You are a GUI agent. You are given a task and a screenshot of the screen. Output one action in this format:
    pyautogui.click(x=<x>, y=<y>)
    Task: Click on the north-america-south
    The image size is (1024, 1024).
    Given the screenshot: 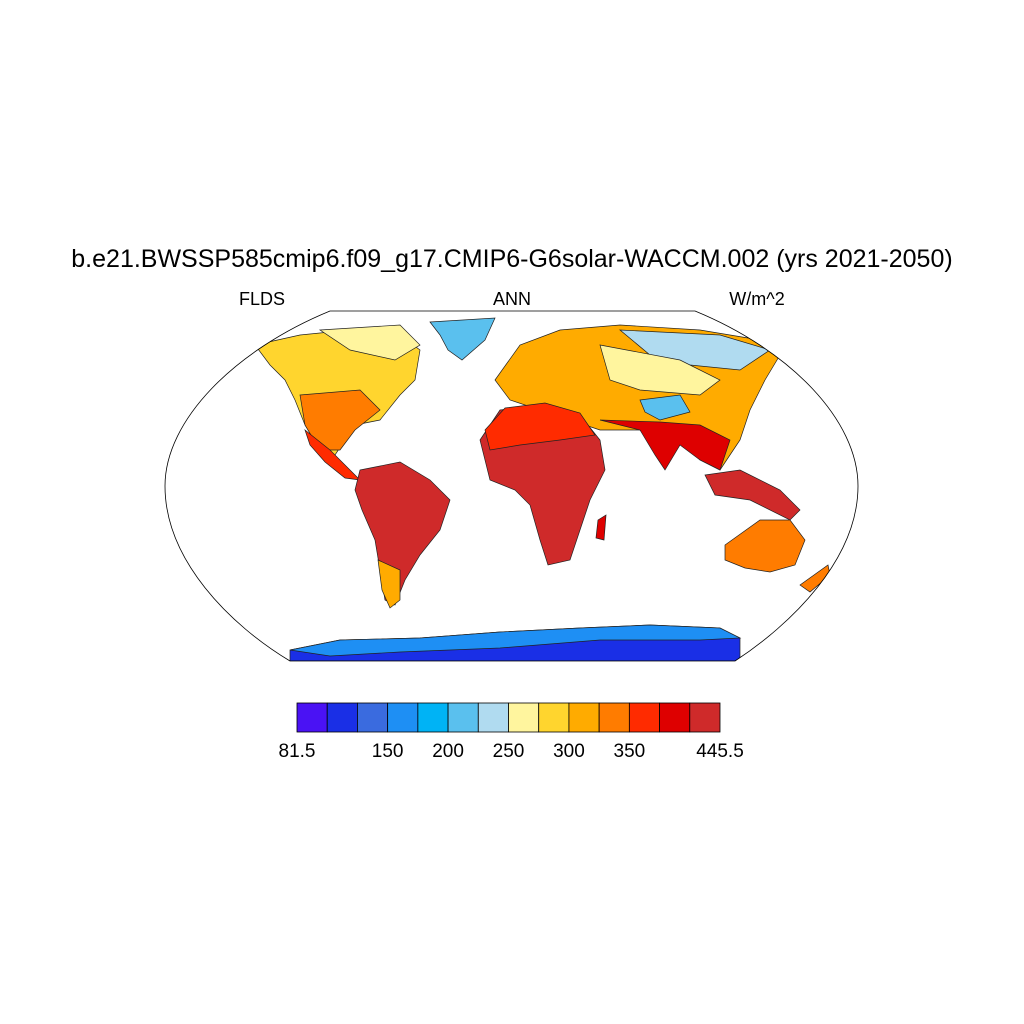 What is the action you would take?
    pyautogui.click(x=340, y=420)
    